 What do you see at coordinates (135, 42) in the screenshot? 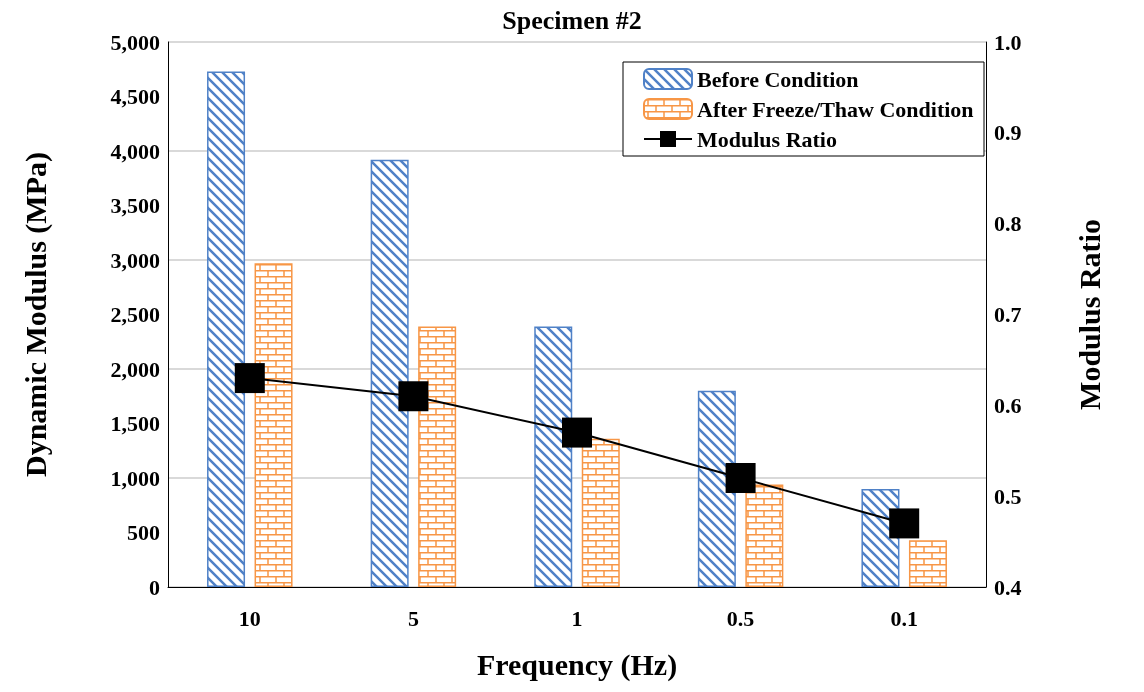
I see `y-tick-label: 5,000` at bounding box center [135, 42].